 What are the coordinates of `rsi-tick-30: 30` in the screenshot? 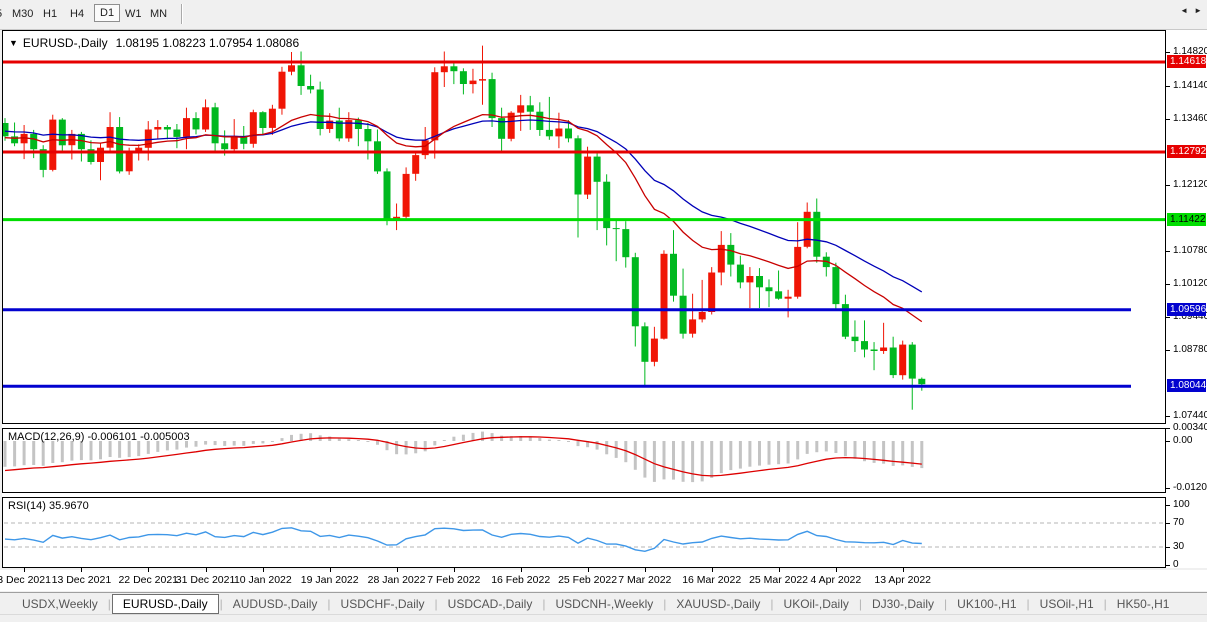 It's located at (1179, 546).